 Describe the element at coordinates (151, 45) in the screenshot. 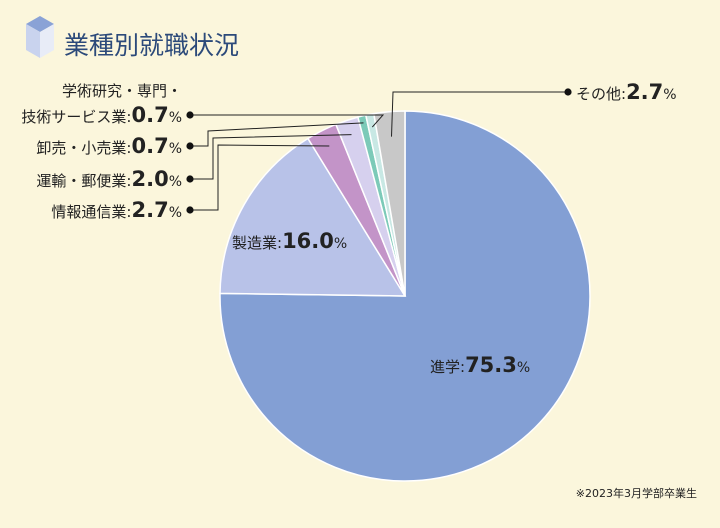

I see `chart-title: 業種別就職状況` at that location.